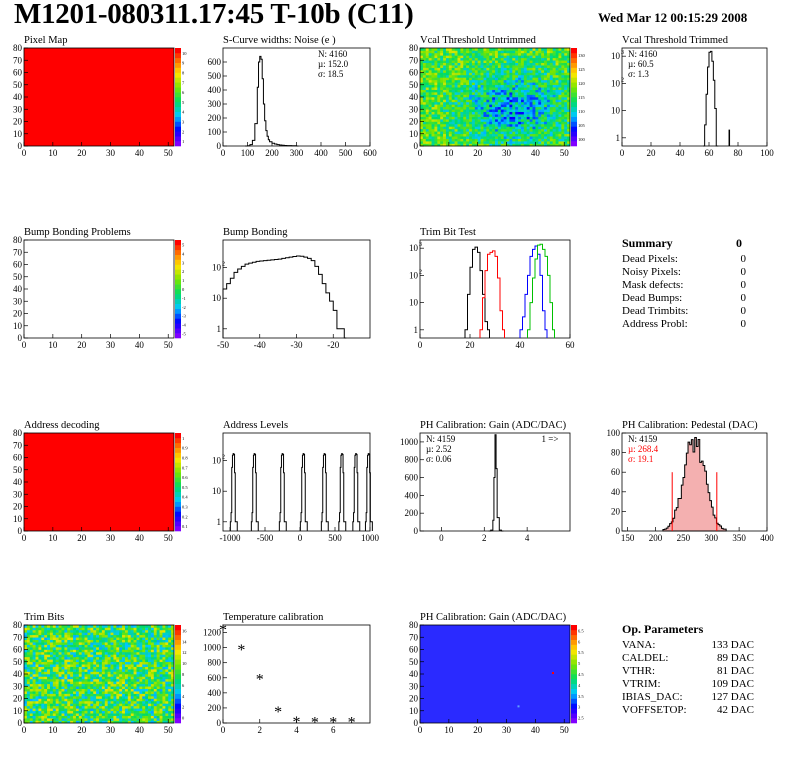 The width and height of the screenshot is (796, 772). I want to click on peak-line, so click(324, 492).